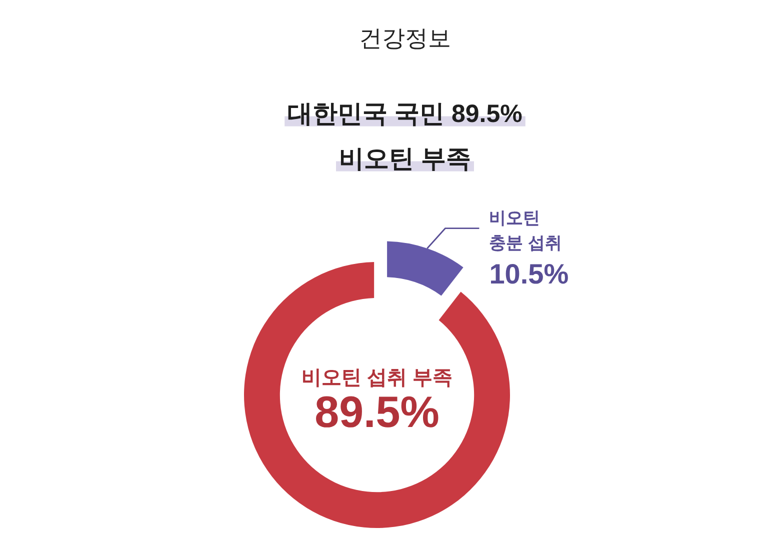  What do you see at coordinates (405, 114) in the screenshot?
I see `subtitle: 대한민국 국민 89.5%` at bounding box center [405, 114].